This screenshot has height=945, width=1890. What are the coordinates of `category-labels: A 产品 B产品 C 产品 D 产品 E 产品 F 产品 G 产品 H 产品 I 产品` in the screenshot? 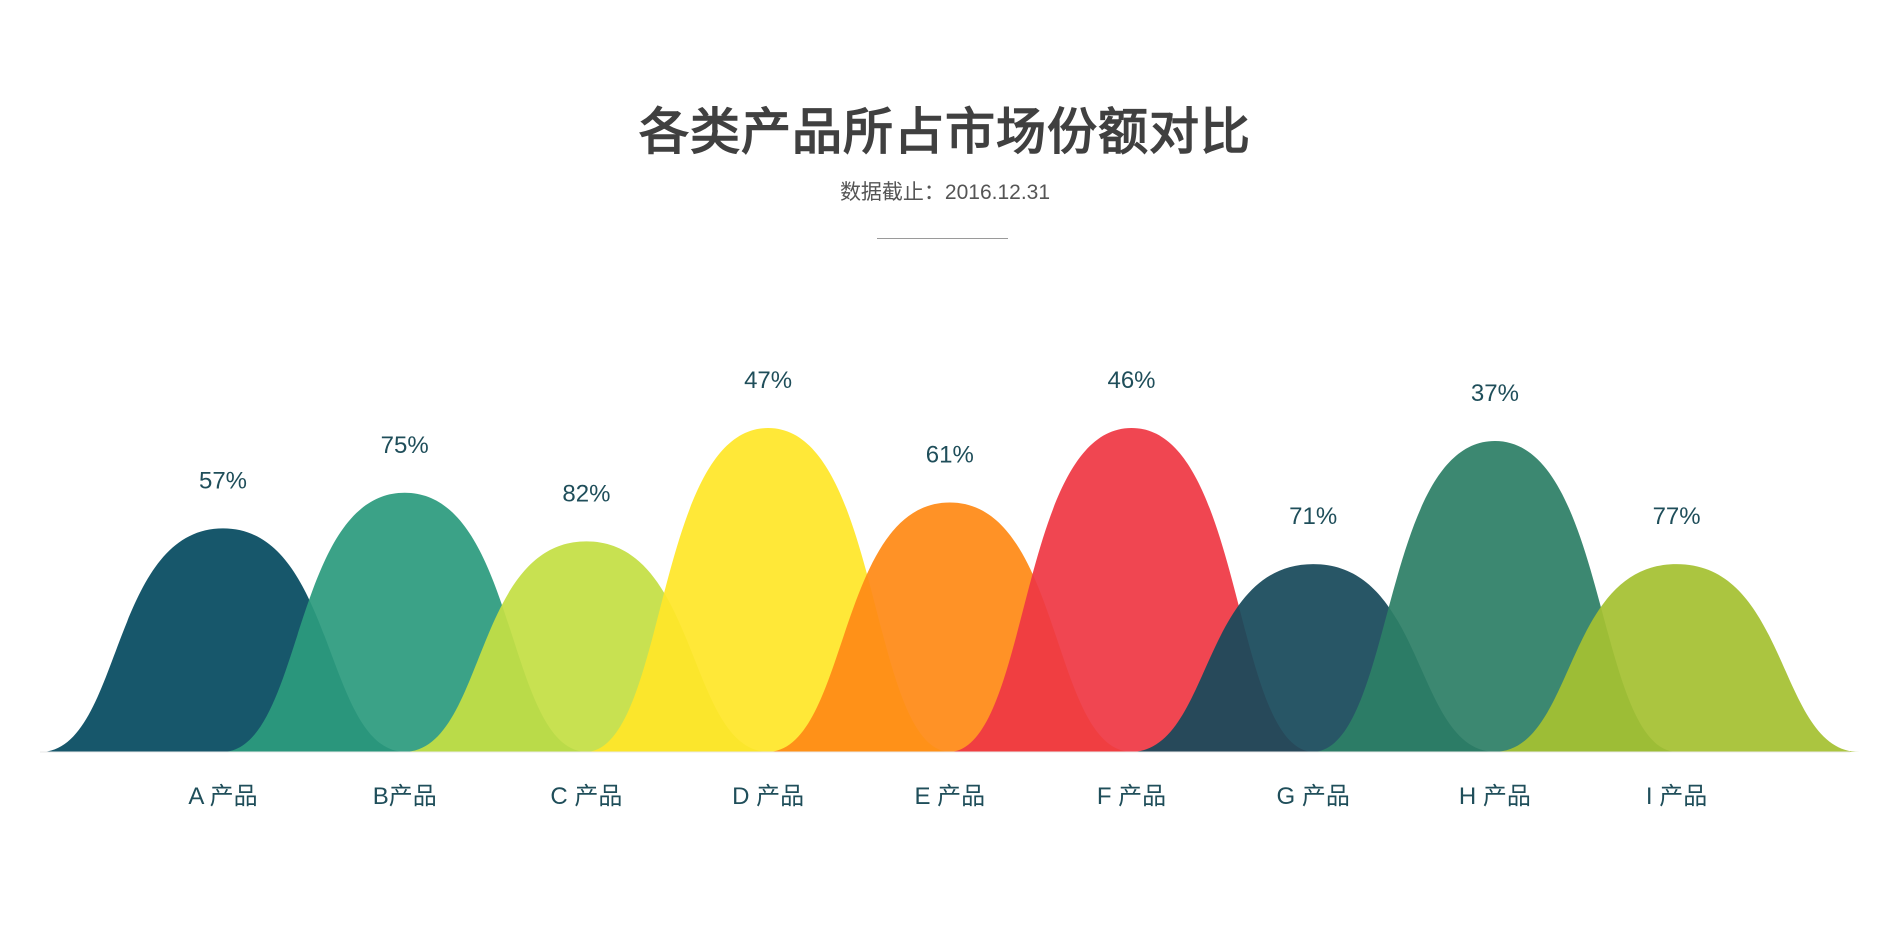 It's located at (947, 796).